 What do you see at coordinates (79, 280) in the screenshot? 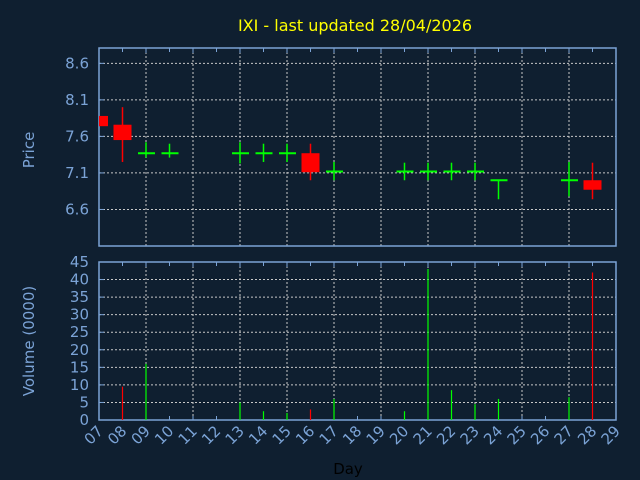
I see `volume-tick-label: 40` at bounding box center [79, 280].